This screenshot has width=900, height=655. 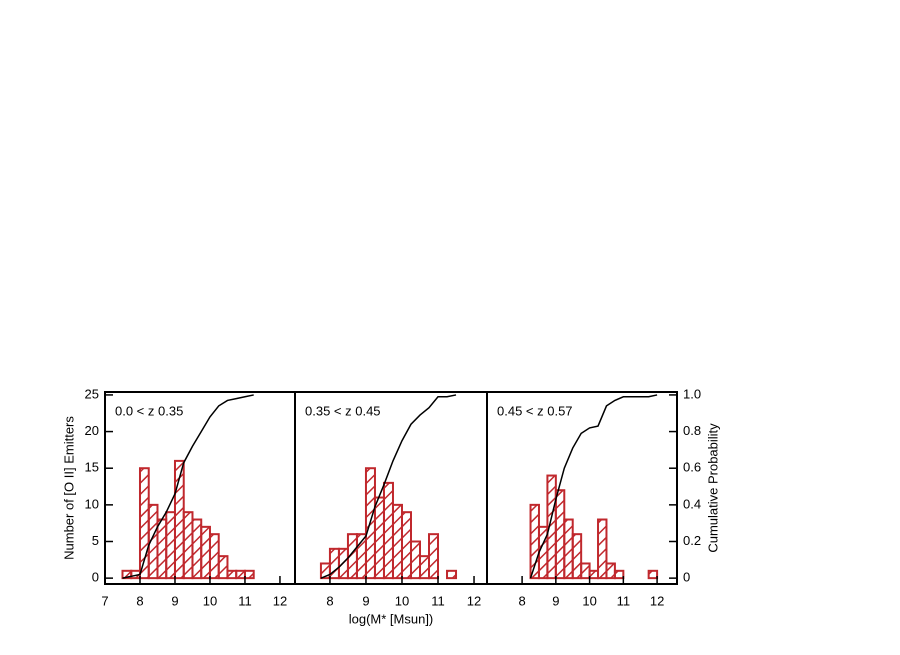 I want to click on x-axis-label: log(M* [Msun]), so click(x=391, y=618).